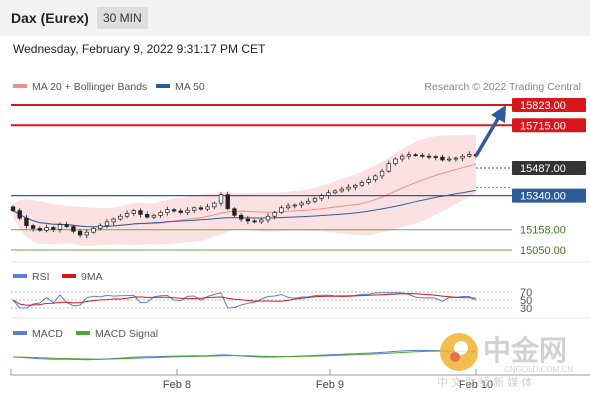  Describe the element at coordinates (244, 355) in the screenshot. I see `macd-signal-line` at that location.